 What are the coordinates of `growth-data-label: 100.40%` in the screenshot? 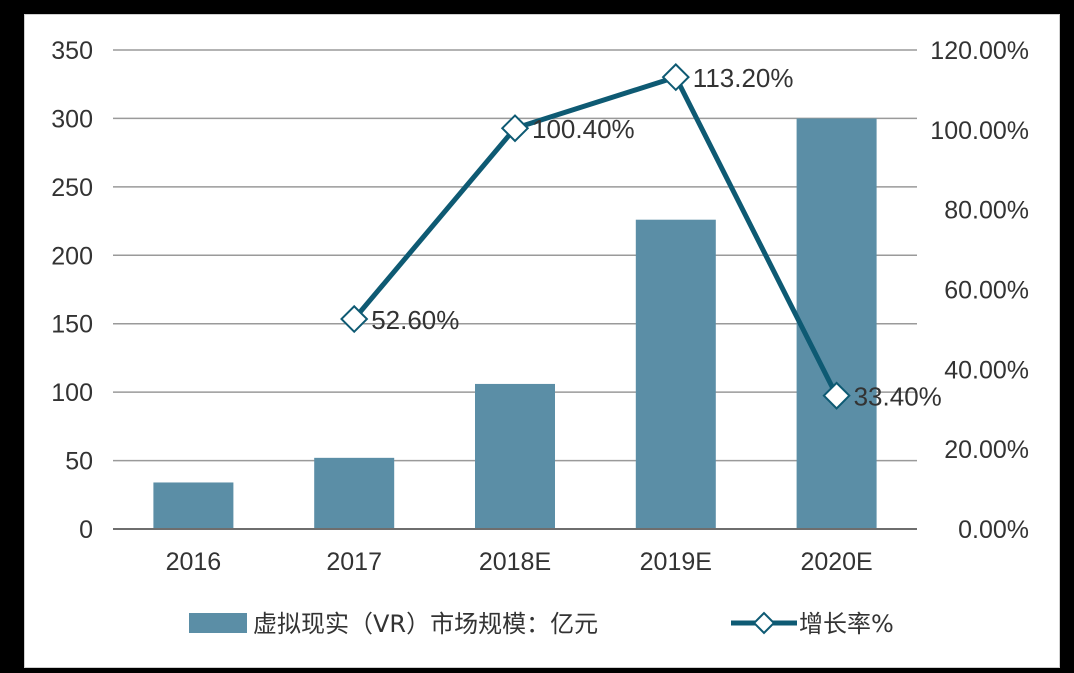 It's located at (583, 129).